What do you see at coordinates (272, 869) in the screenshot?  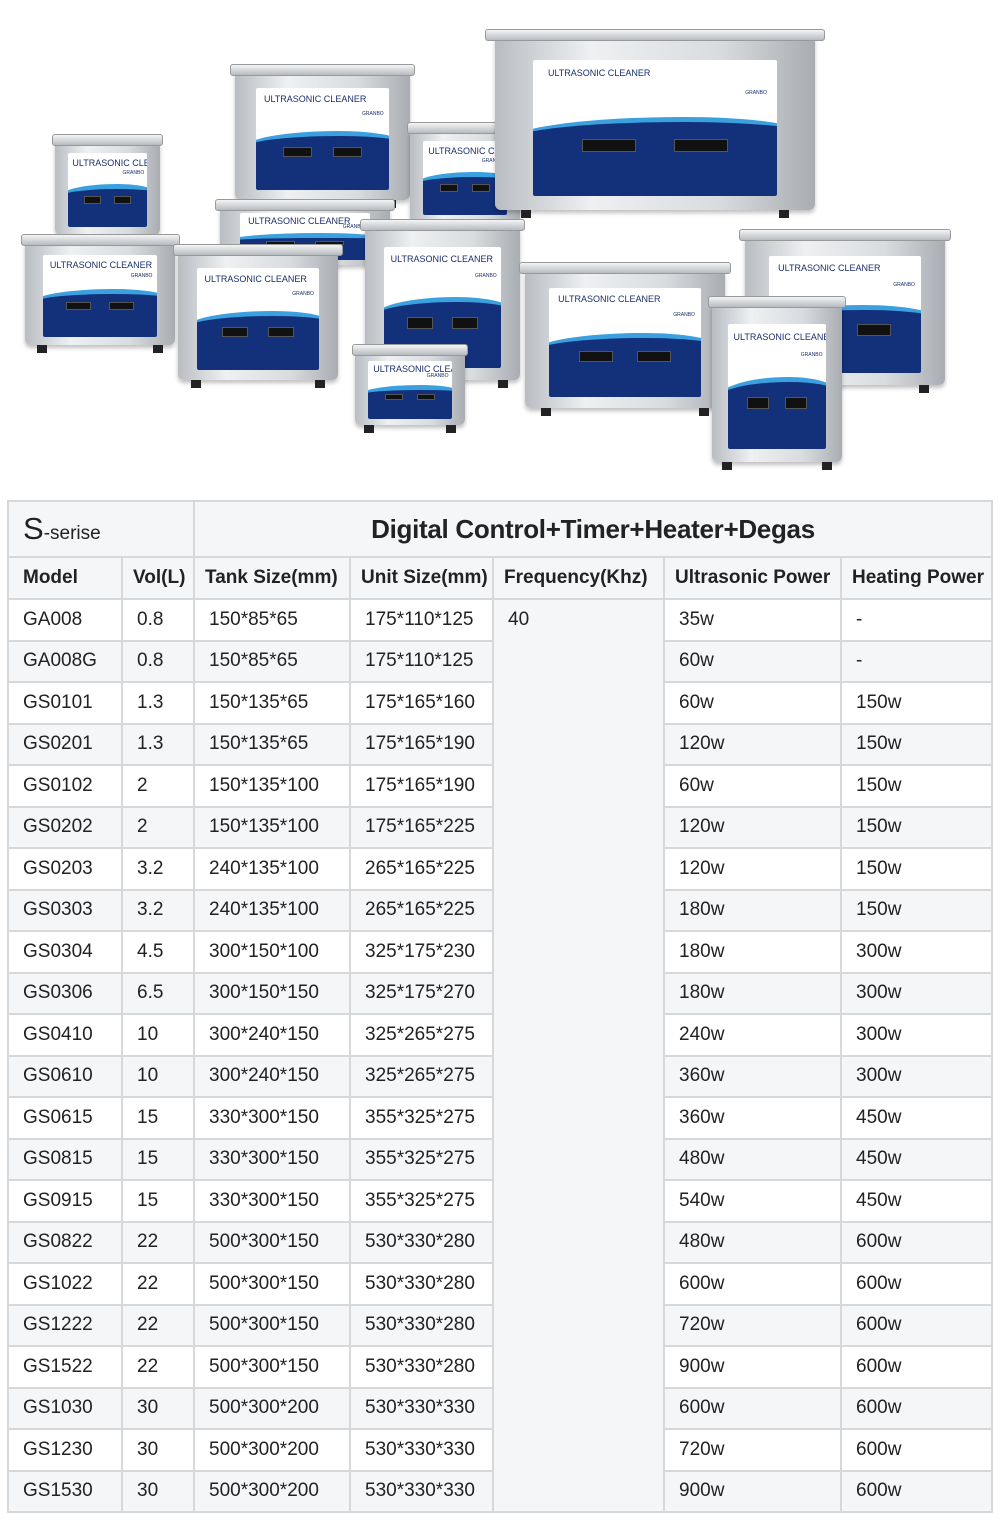 I see `cell-tank-size: 240*135*100` at bounding box center [272, 869].